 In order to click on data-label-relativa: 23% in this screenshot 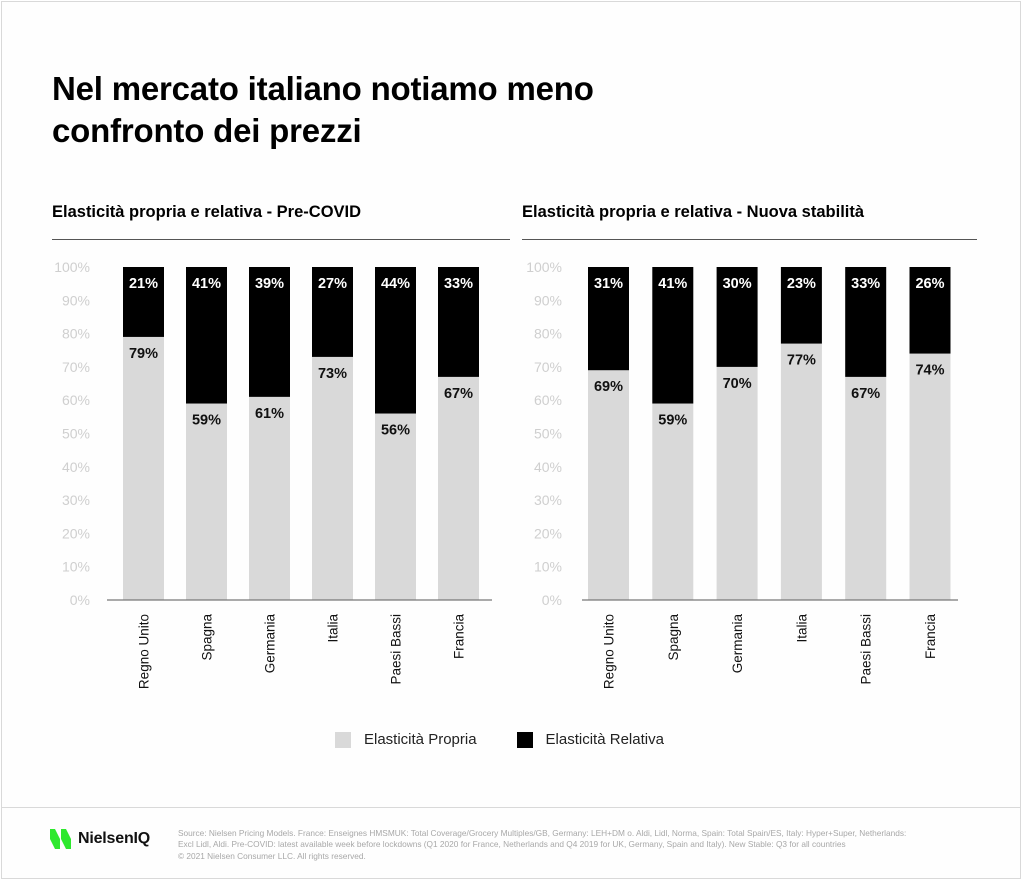, I will do `click(801, 284)`.